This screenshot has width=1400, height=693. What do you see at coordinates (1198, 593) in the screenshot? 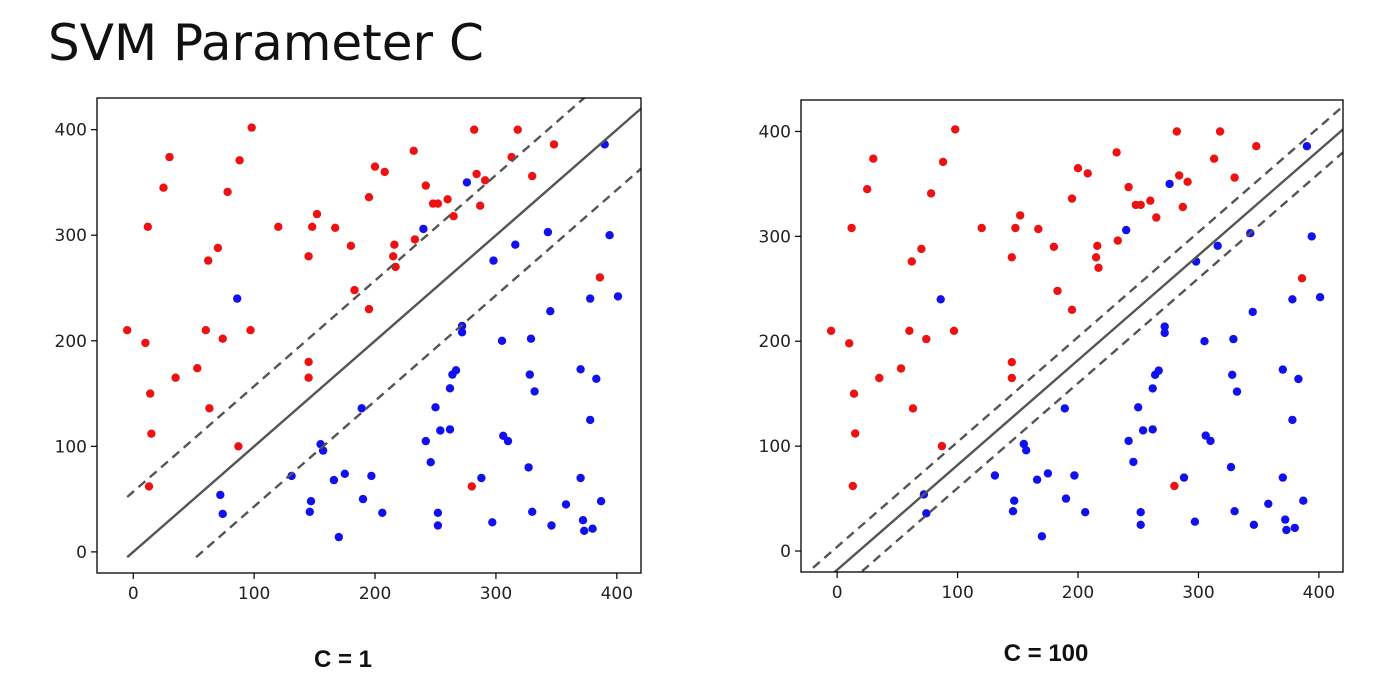
I see `x-tick-label: 300` at bounding box center [1198, 593].